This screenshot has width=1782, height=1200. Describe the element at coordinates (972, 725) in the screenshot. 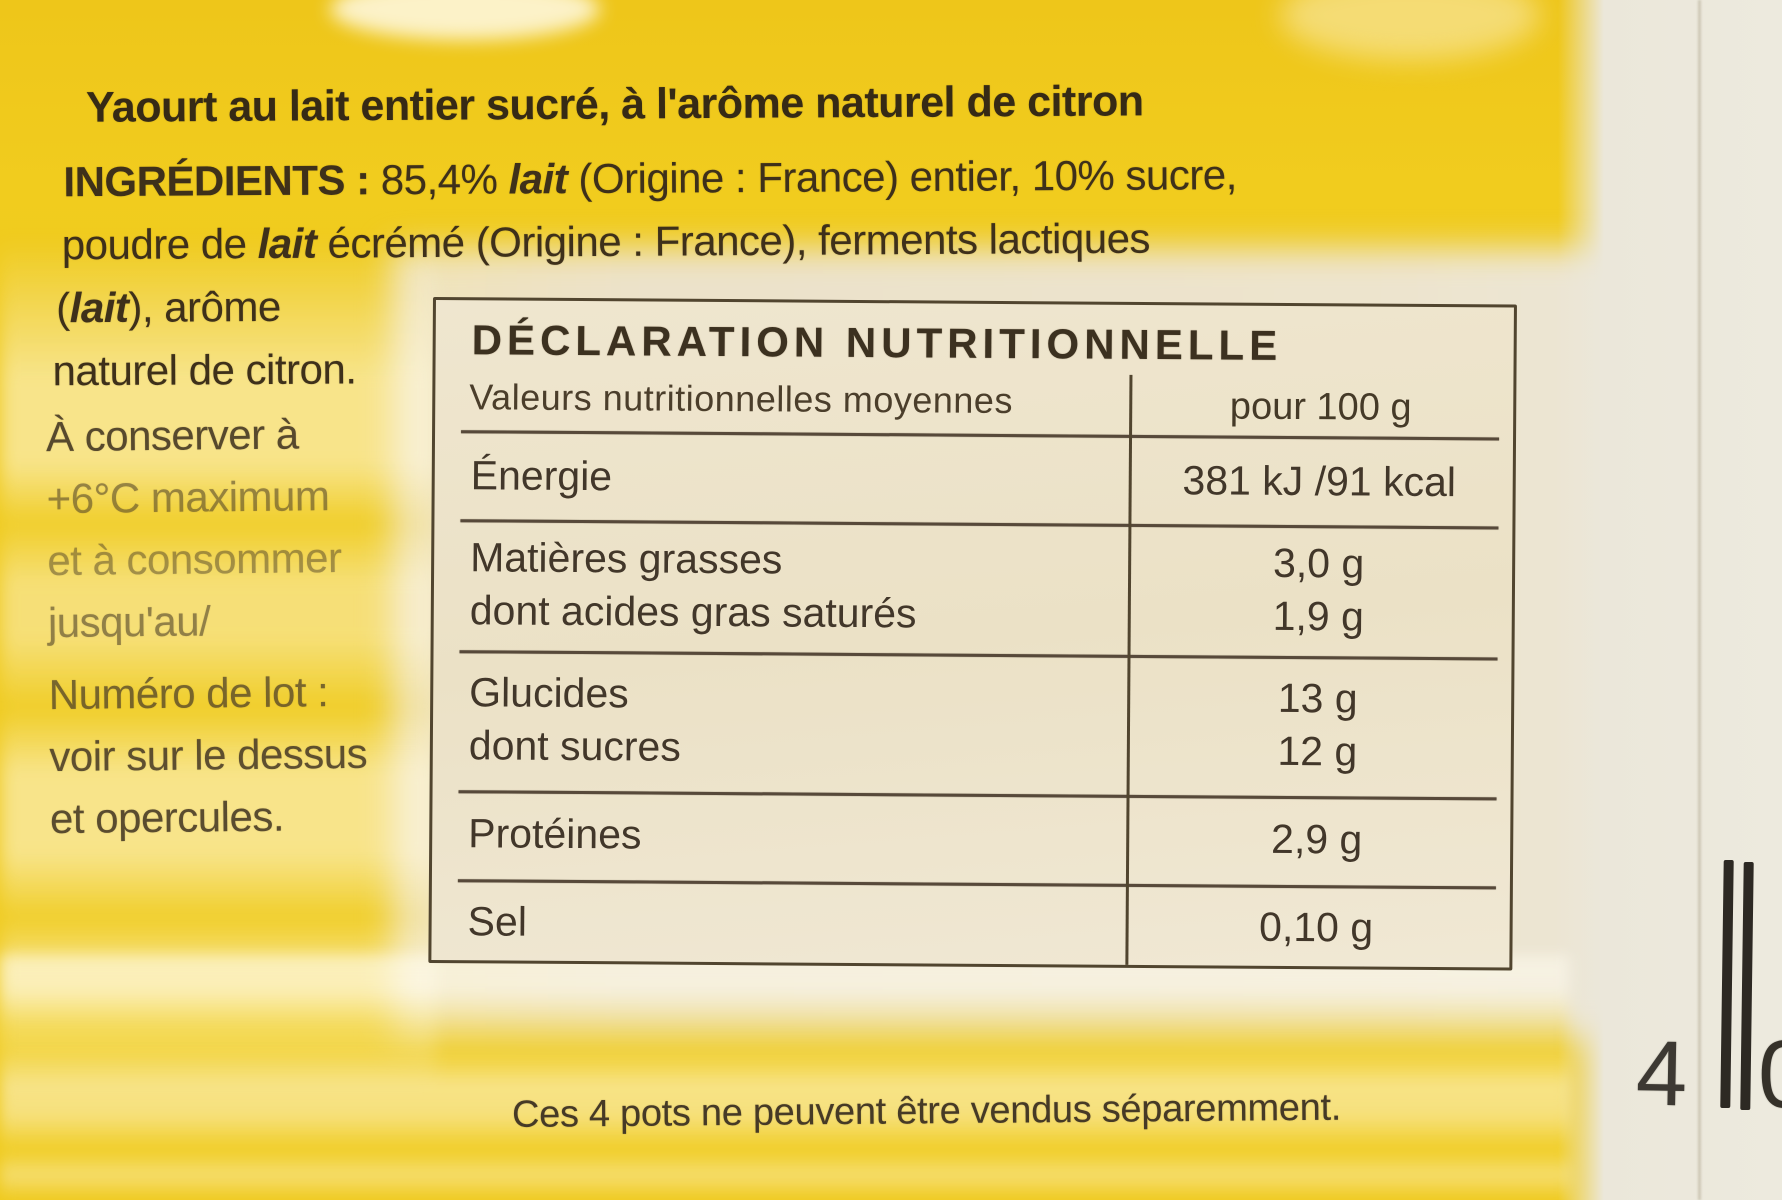

I see `nutrition-row-carbs: Glucides dont sucres 13 g 12 g` at that location.